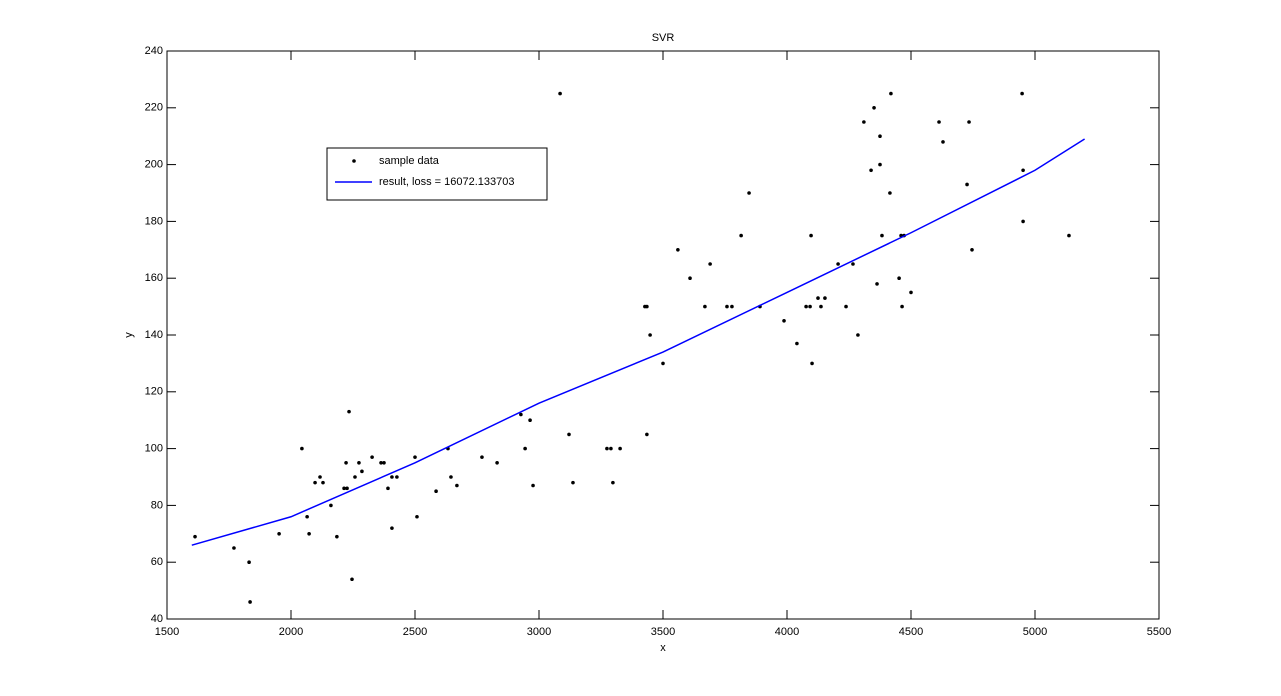  Describe the element at coordinates (1035, 632) in the screenshot. I see `x-tick-label: 5000` at that location.